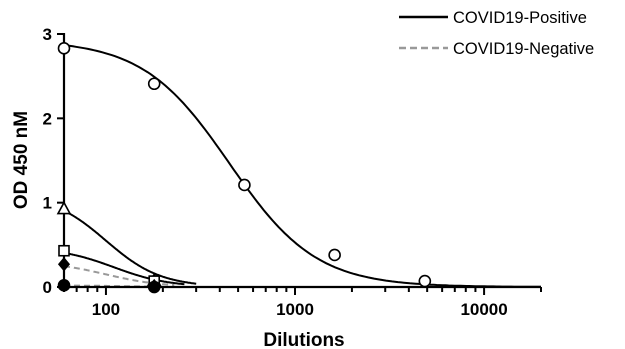 The width and height of the screenshot is (625, 349). I want to click on data-point-diamond, so click(64, 264).